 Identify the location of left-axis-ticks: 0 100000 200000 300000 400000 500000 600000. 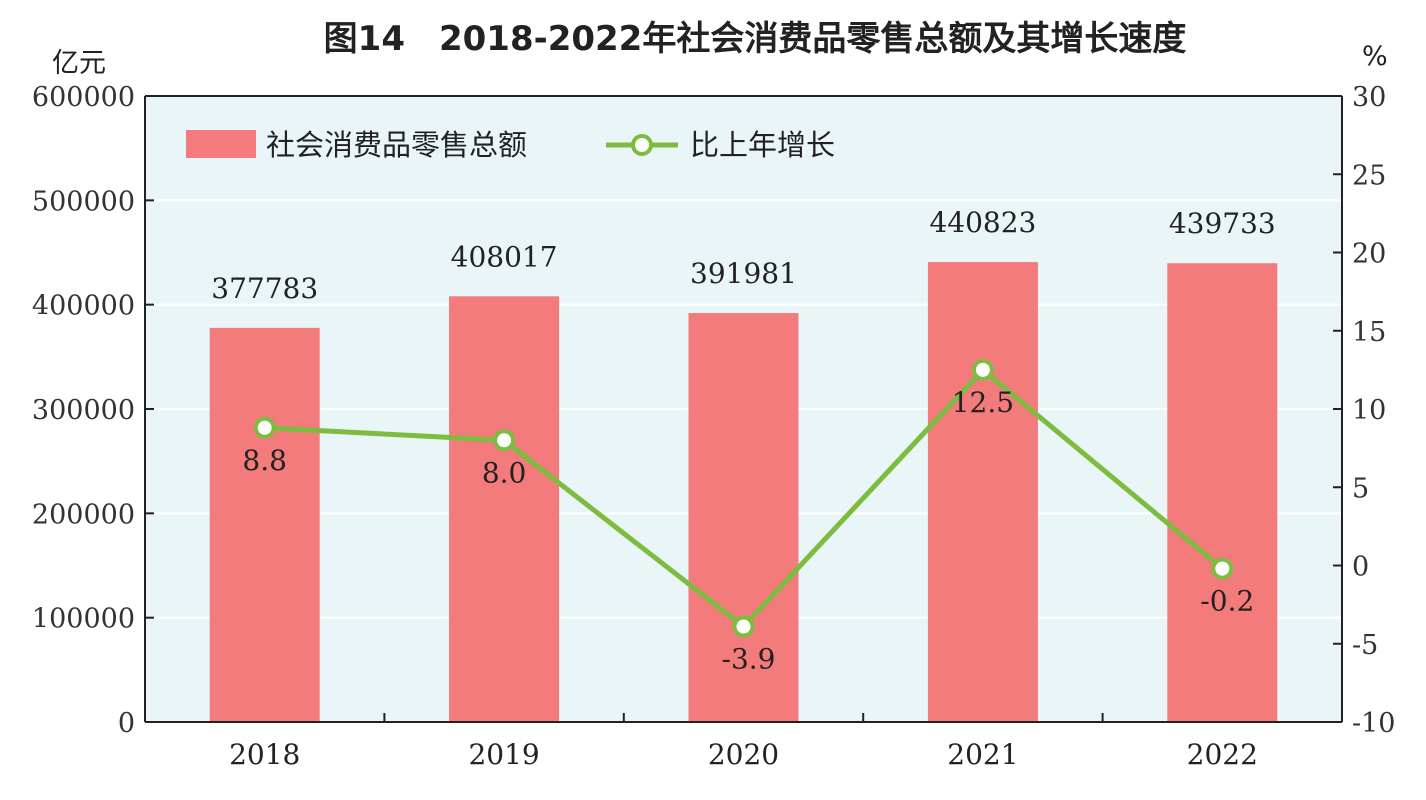
(93, 410).